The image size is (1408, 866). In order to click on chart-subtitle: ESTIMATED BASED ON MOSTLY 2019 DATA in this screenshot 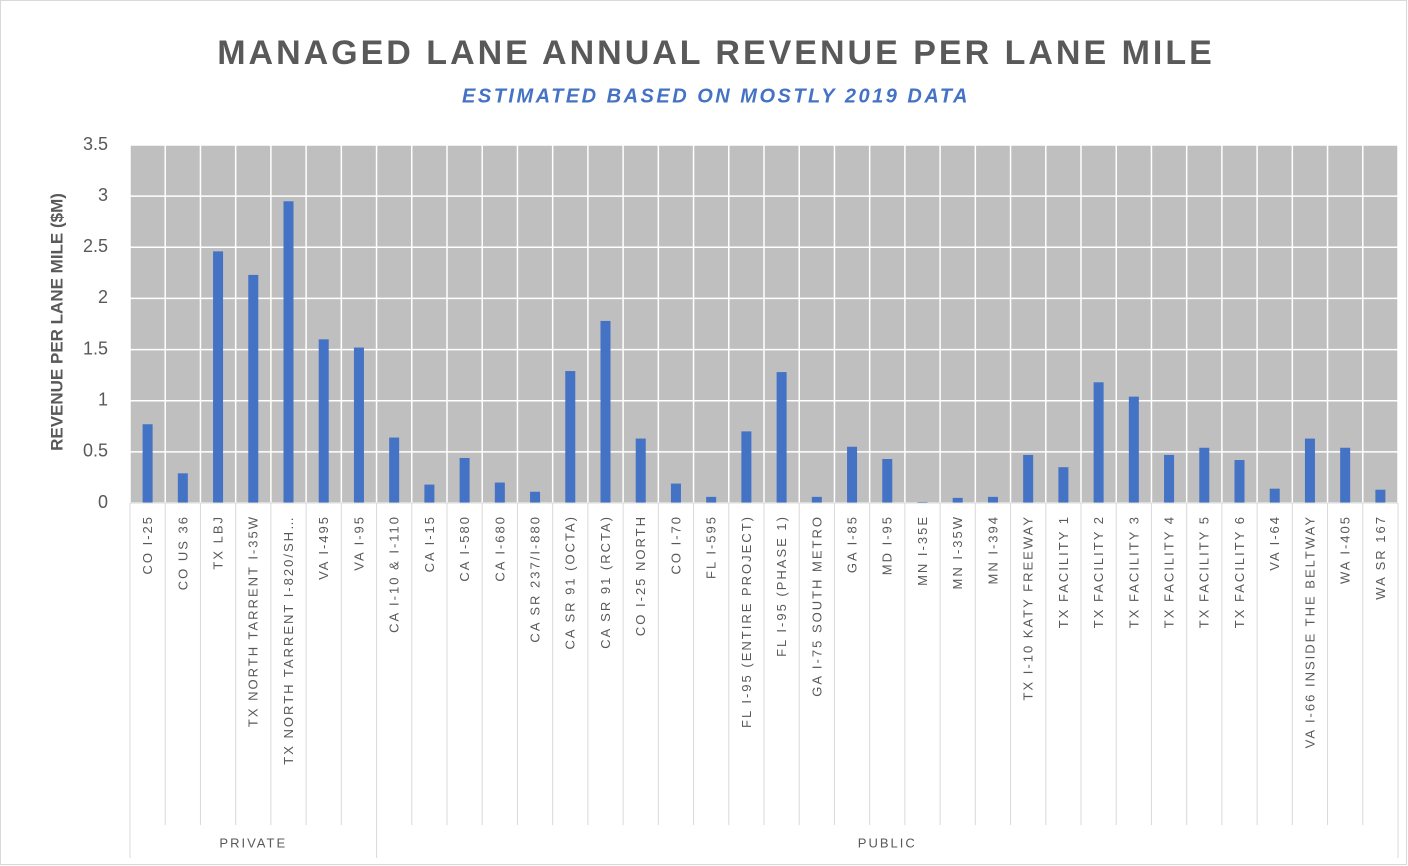, I will do `click(716, 96)`.